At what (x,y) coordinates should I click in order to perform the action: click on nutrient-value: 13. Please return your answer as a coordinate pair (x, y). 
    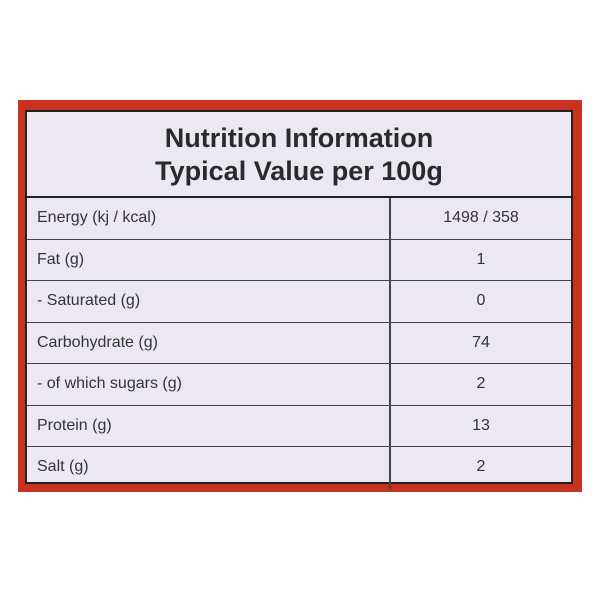
    Looking at the image, I should click on (481, 425).